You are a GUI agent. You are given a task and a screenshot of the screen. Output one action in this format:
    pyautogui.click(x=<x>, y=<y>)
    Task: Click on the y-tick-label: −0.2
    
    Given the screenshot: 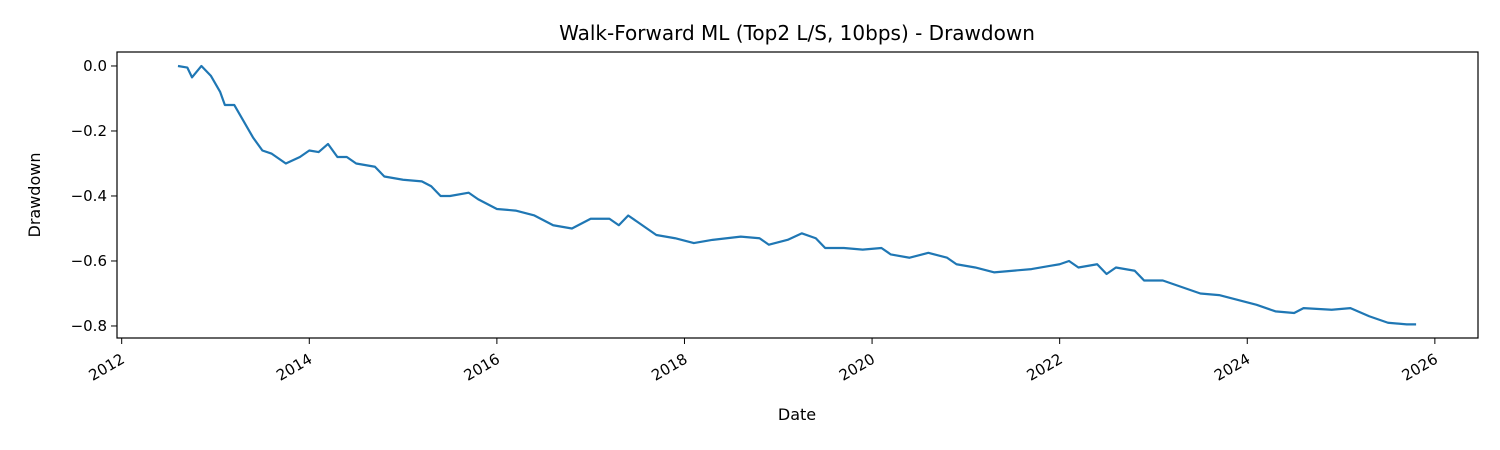 What is the action you would take?
    pyautogui.click(x=89, y=131)
    